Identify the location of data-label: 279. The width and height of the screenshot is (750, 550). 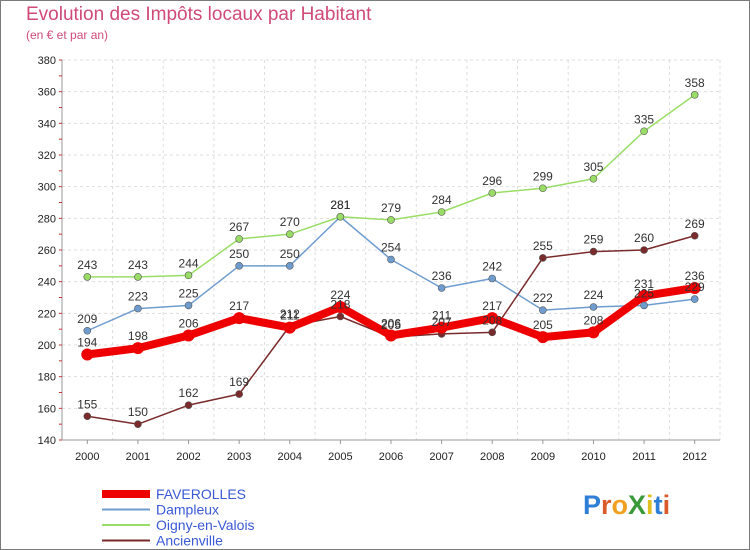
(391, 208).